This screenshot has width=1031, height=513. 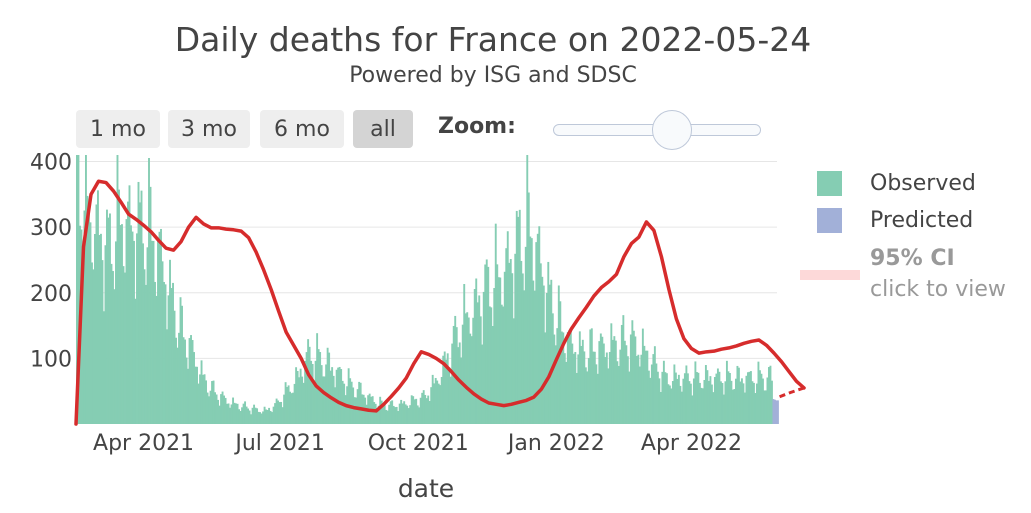 What do you see at coordinates (383, 129) in the screenshot?
I see `range-button-all: all` at bounding box center [383, 129].